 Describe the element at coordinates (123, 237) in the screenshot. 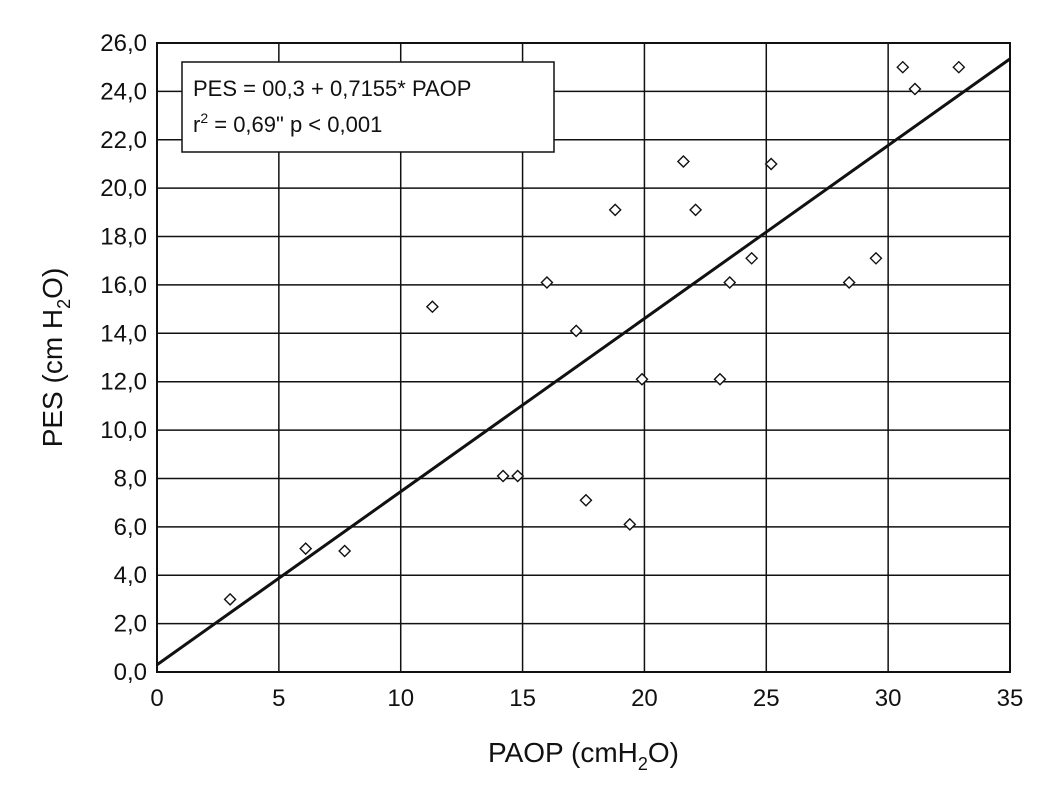

I see `y-tick-label: 18,0` at that location.